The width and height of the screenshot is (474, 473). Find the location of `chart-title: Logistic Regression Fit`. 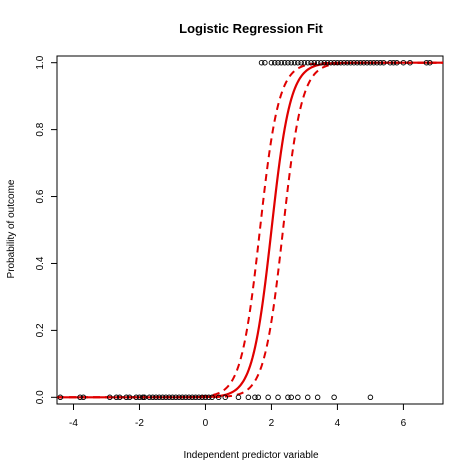

chart-title: Logistic Regression Fit is located at coordinates (251, 28).